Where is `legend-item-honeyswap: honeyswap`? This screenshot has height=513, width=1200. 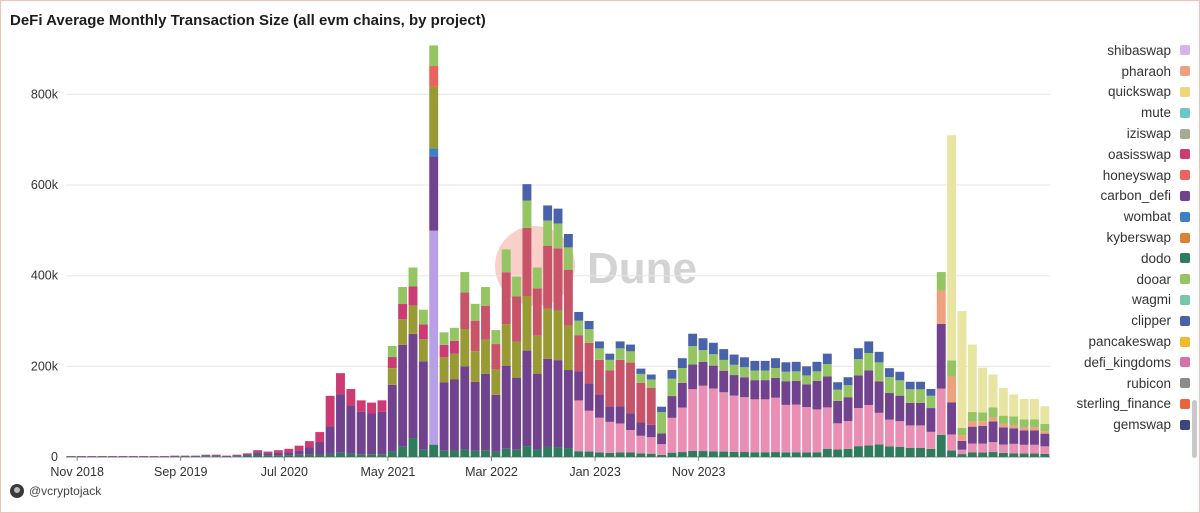 legend-item-honeyswap: honeyswap is located at coordinates (1115, 175).